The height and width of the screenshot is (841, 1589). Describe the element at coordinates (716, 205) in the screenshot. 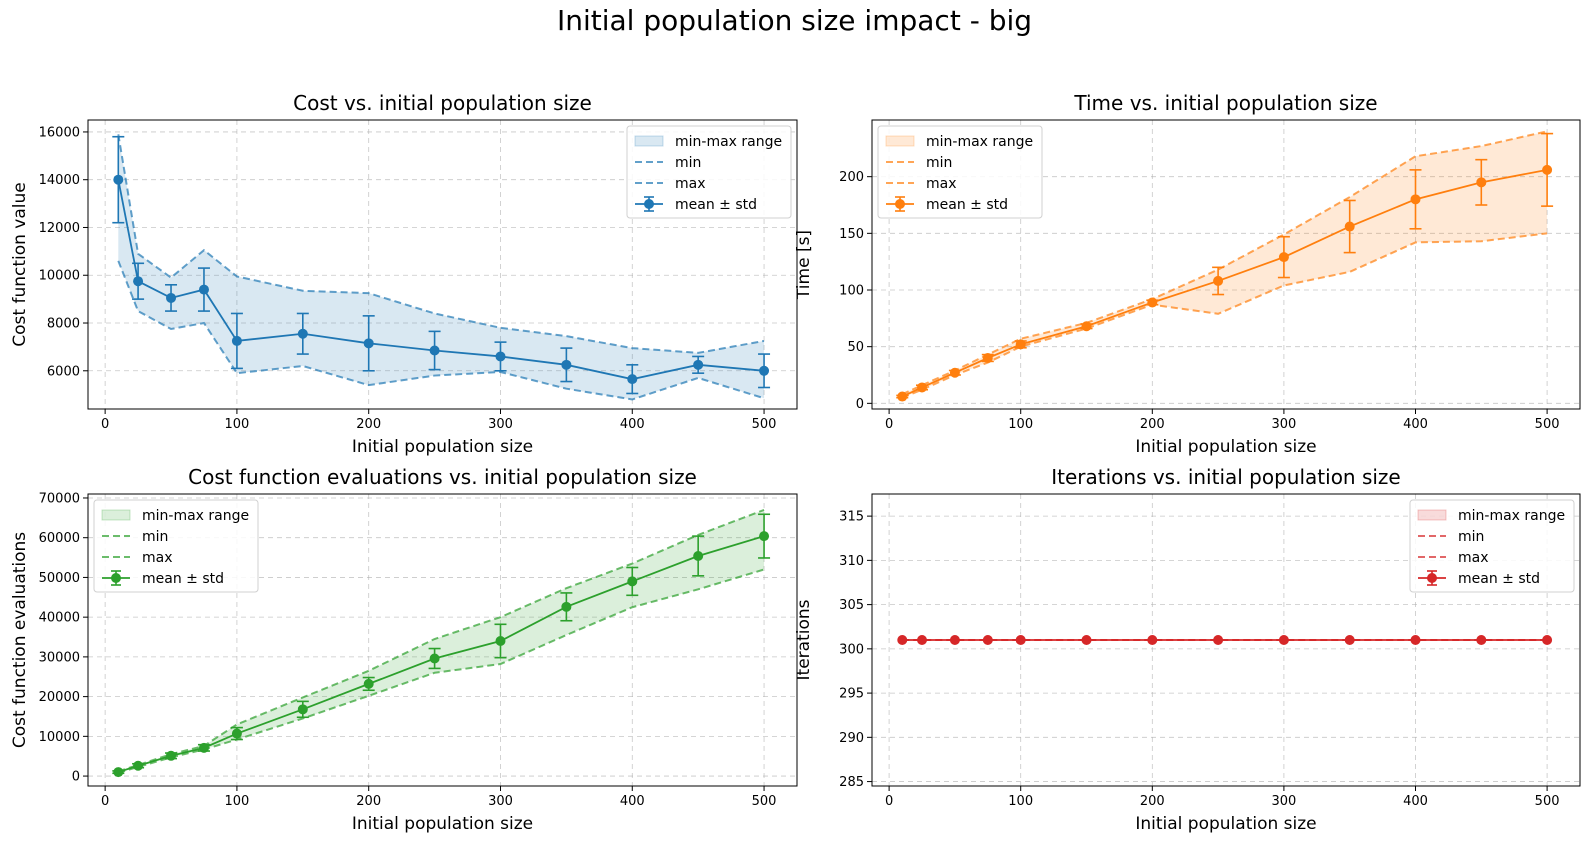

I see `chart-1-legend-label-mean-std: mean ± std` at that location.